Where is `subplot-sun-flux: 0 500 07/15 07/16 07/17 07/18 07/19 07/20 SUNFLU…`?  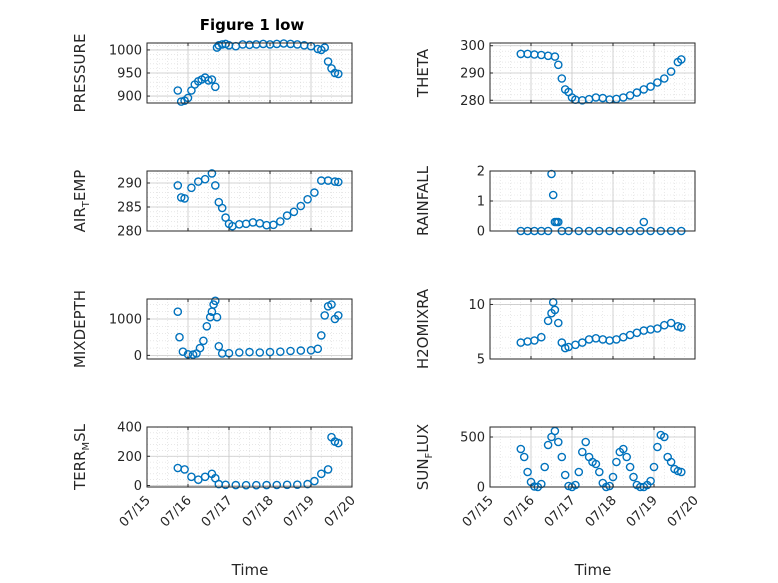
subplot-sun-flux: 0 500 07/15 07/16 07/17 07/18 07/19 07/20 SUNFLU… is located at coordinates (558, 477).